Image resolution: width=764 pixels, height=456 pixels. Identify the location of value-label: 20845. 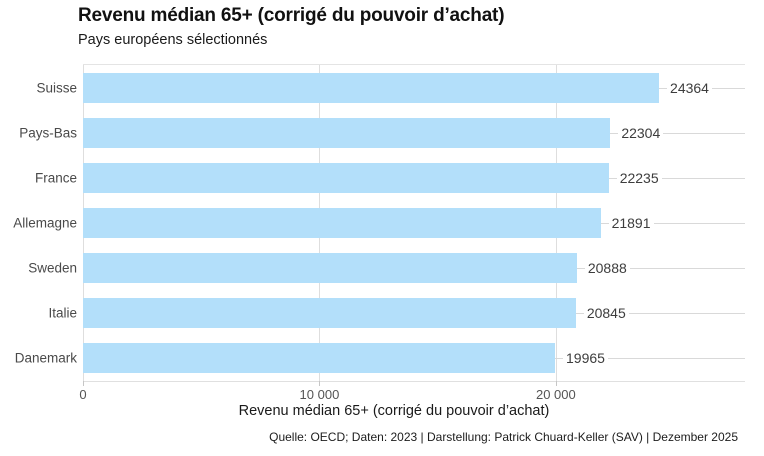
(606, 313).